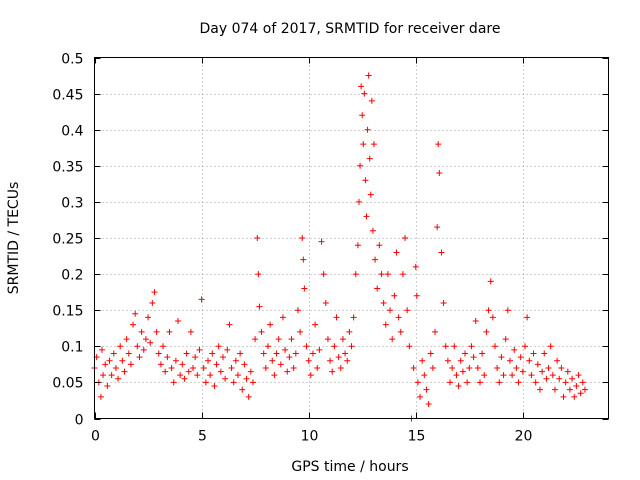 This screenshot has width=640, height=480. I want to click on y-tick-label: 0.1, so click(72, 348).